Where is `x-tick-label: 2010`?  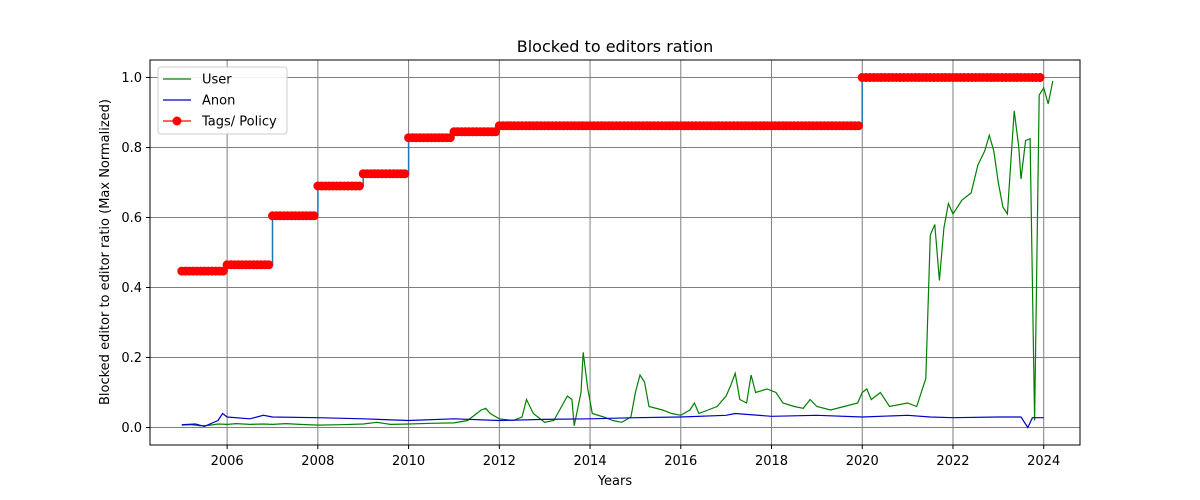 x-tick-label: 2010 is located at coordinates (408, 461).